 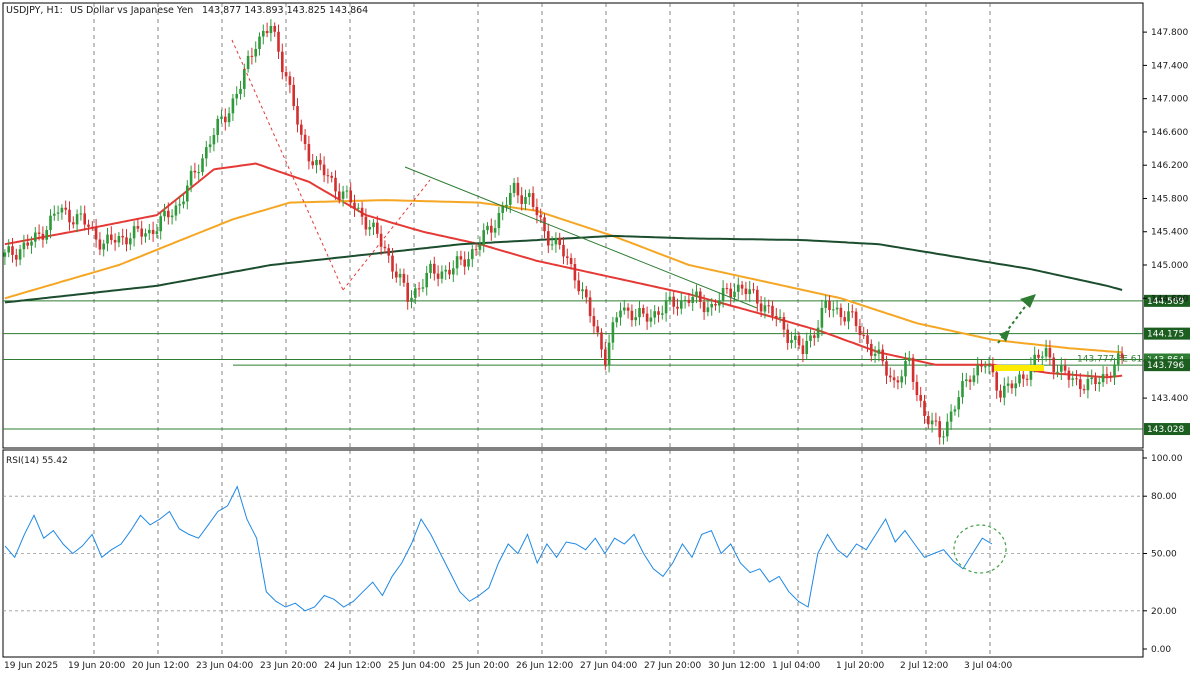 I want to click on rsi-y-tick-label: 50.00, so click(x=1164, y=555).